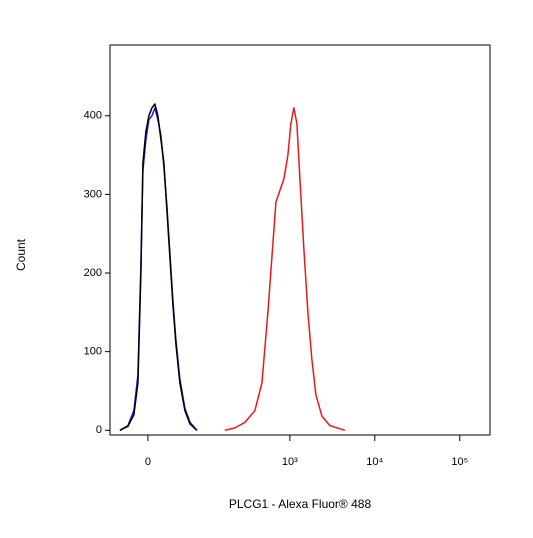  Describe the element at coordinates (459, 462) in the screenshot. I see `x-tick-label: 10⁵` at that location.